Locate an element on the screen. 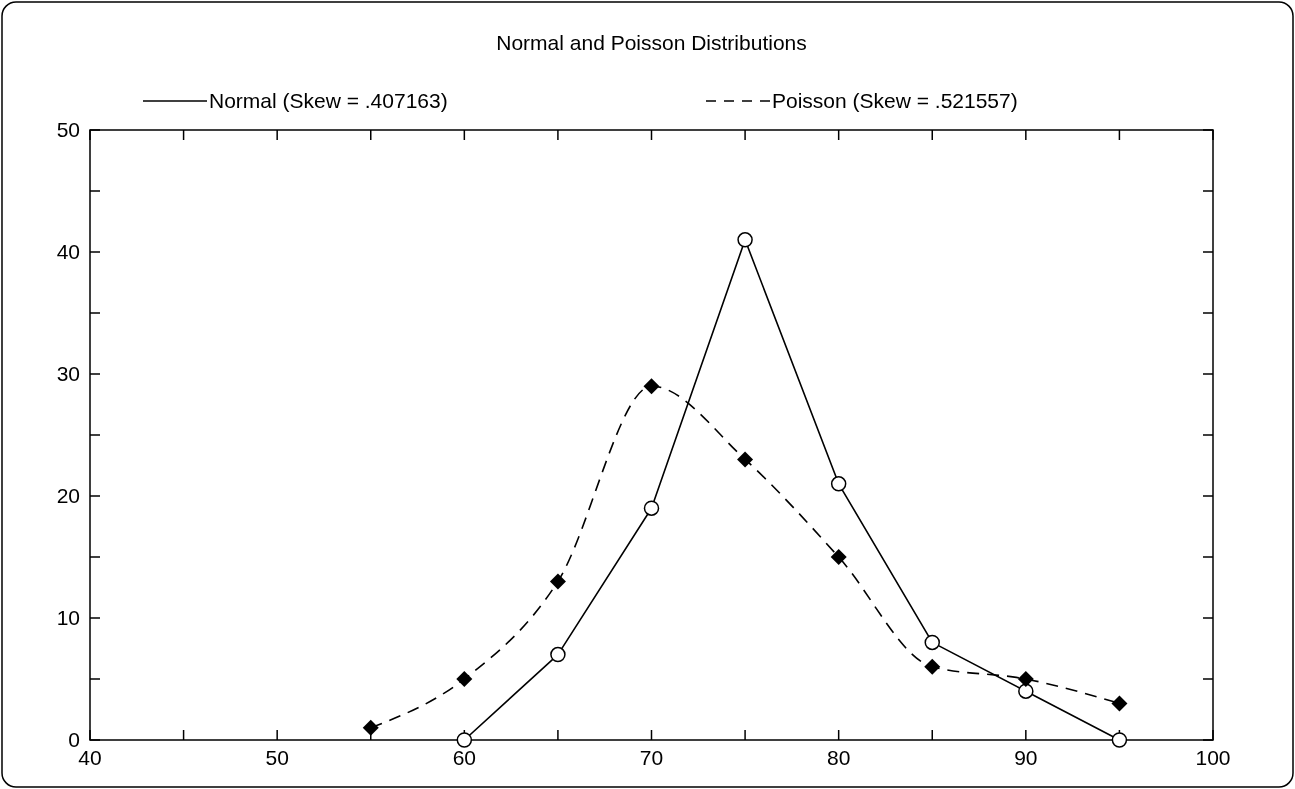 The height and width of the screenshot is (789, 1295). legend-label: Normal (Skew = .407163) is located at coordinates (328, 100).